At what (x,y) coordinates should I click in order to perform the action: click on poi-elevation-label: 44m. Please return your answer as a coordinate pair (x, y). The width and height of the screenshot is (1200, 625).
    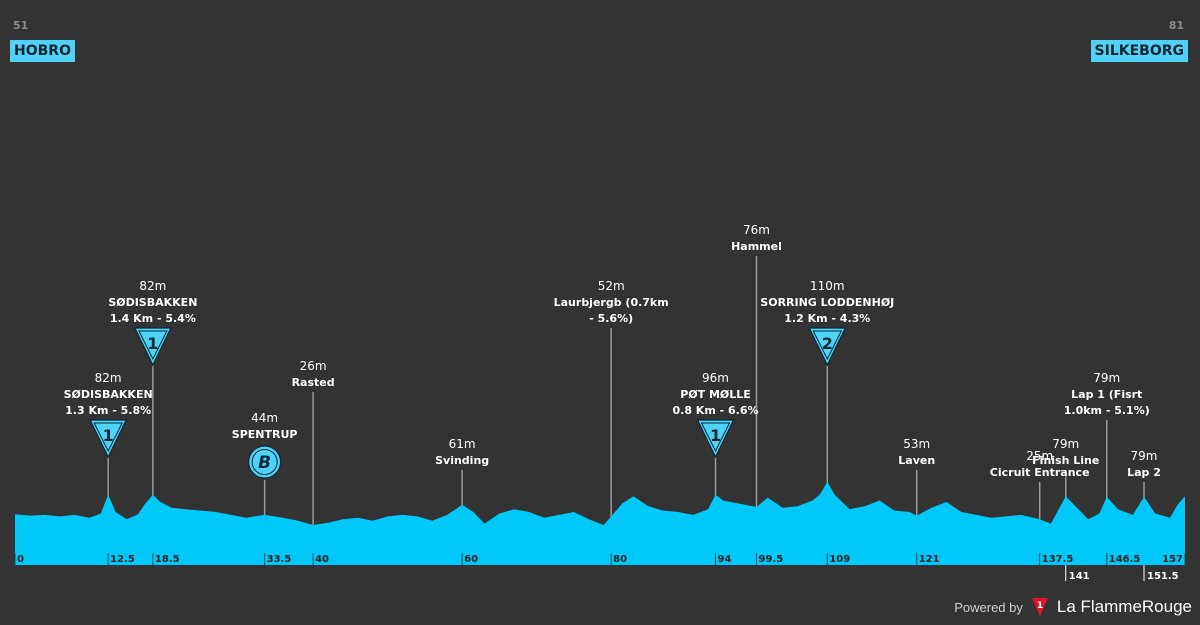
    Looking at the image, I should click on (264, 418).